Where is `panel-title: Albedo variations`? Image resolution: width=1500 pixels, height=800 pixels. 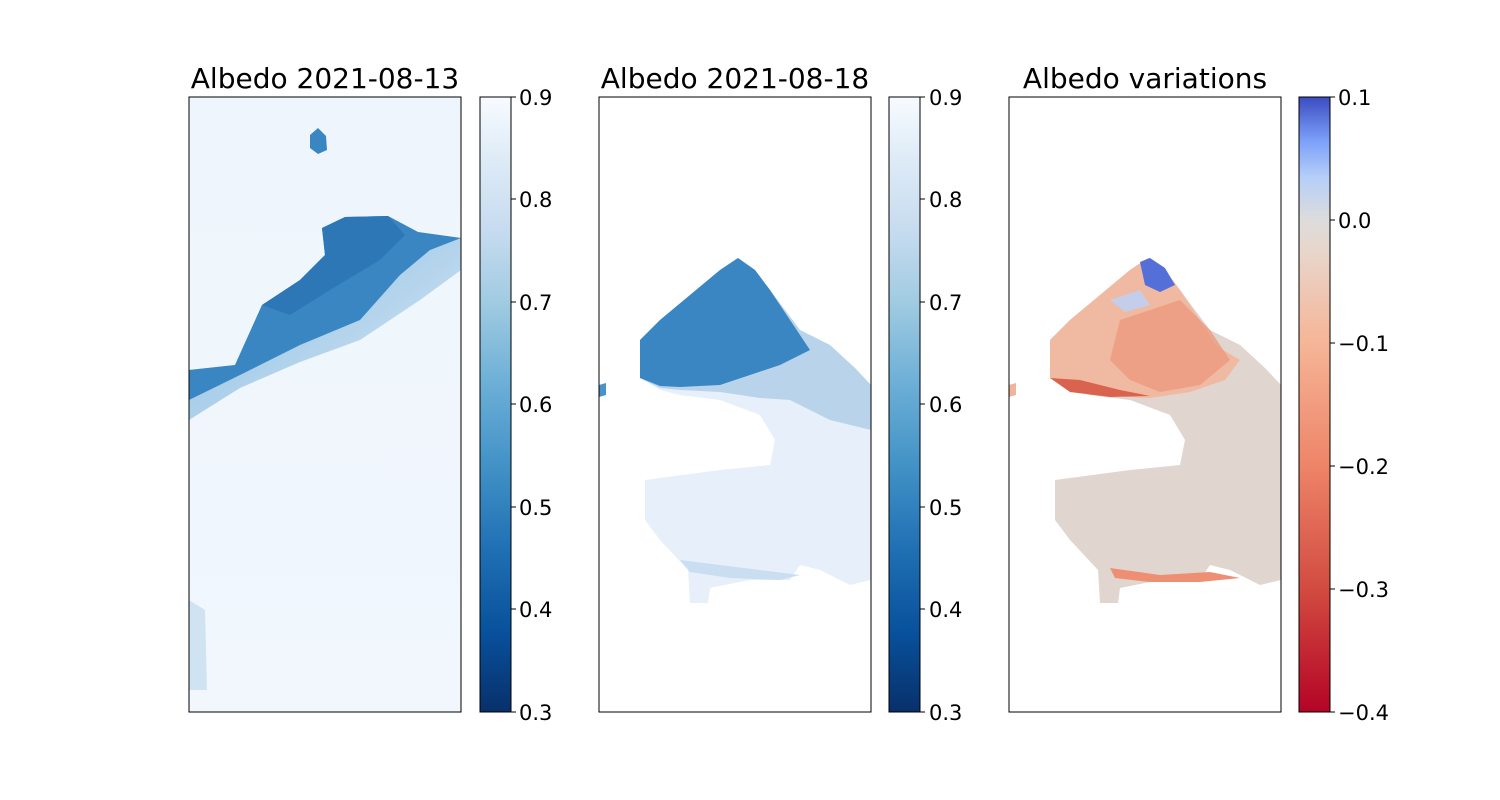 panel-title: Albedo variations is located at coordinates (1145, 78).